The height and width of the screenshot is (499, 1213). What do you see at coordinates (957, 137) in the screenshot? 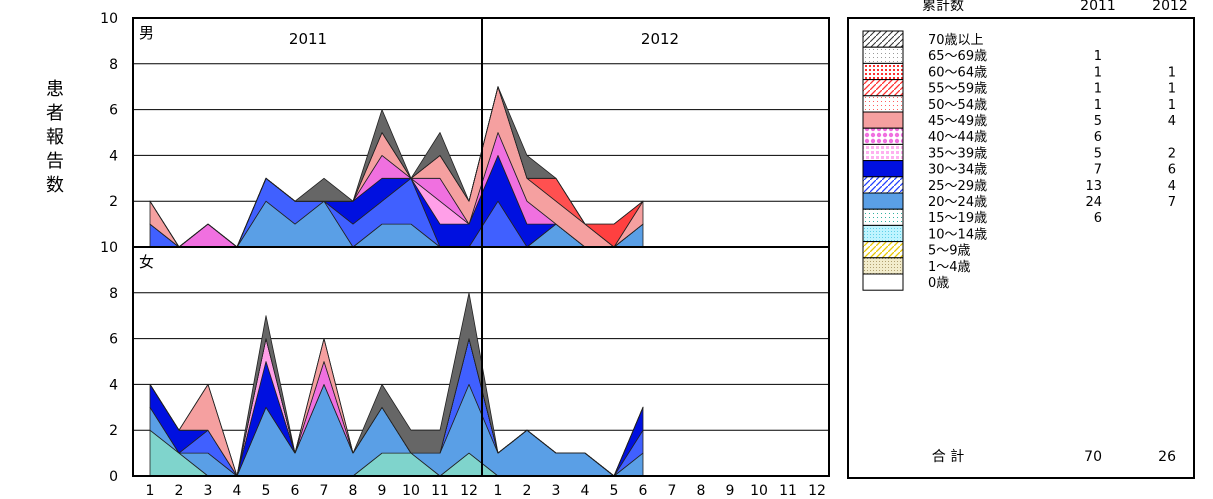
I see `legend-label: 40～44歳` at bounding box center [957, 137].